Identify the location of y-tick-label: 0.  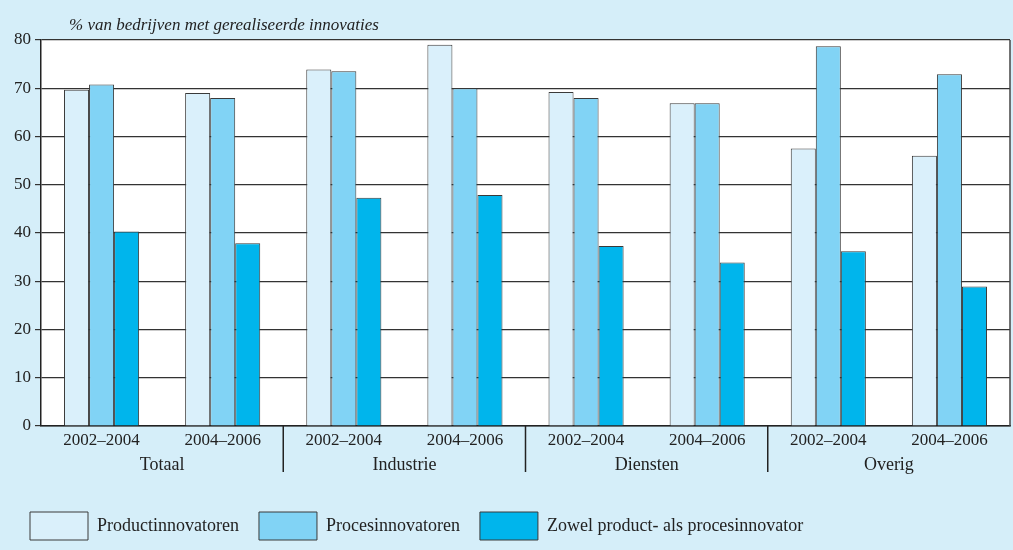
(26, 425).